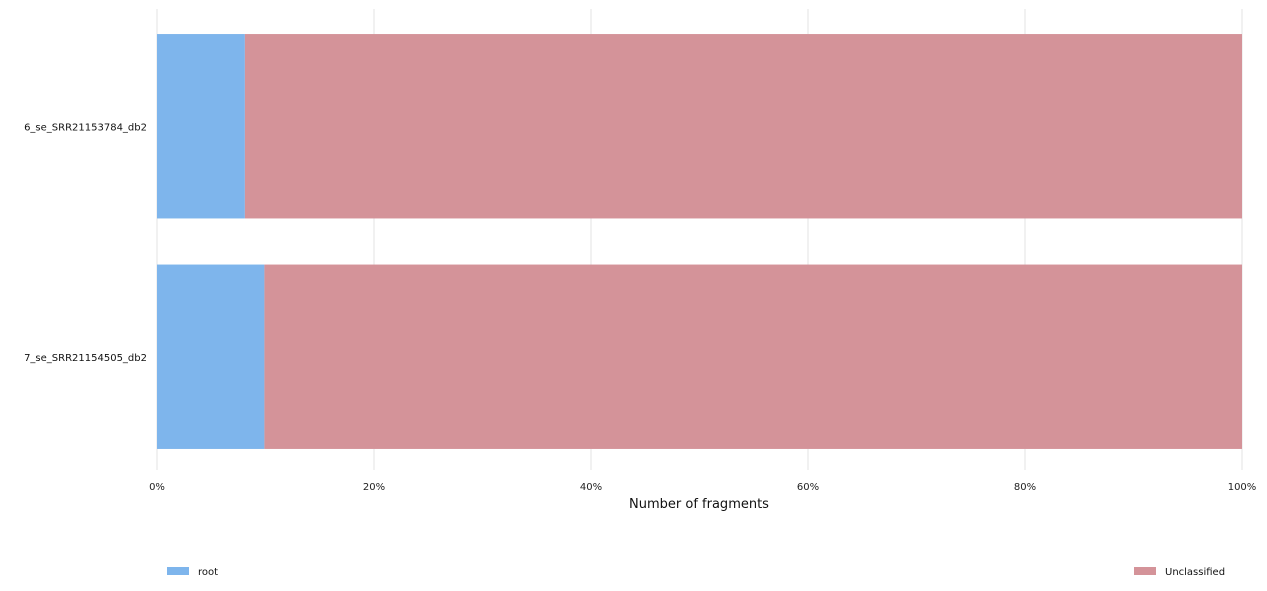 This screenshot has height=591, width=1267. Describe the element at coordinates (157, 487) in the screenshot. I see `x-tick-label: 0%` at that location.